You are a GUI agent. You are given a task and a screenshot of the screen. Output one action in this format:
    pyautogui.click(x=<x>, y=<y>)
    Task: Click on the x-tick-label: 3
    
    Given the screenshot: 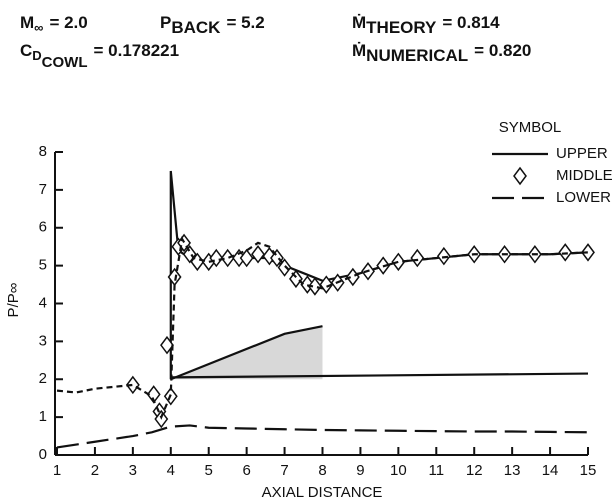 What is the action you would take?
    pyautogui.click(x=133, y=470)
    